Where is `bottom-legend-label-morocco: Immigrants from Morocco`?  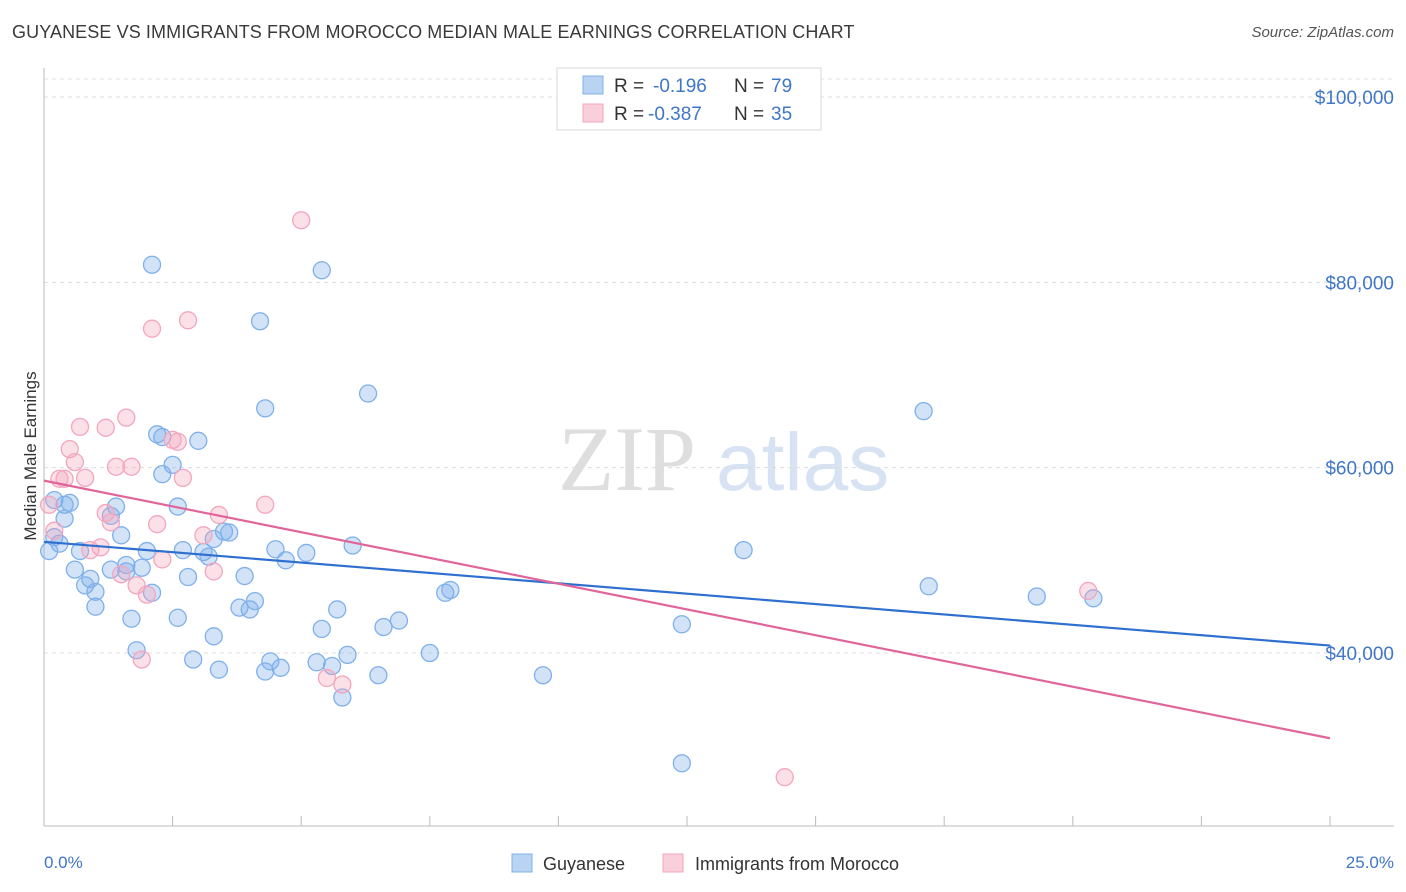 bottom-legend-label-morocco: Immigrants from Morocco is located at coordinates (797, 864).